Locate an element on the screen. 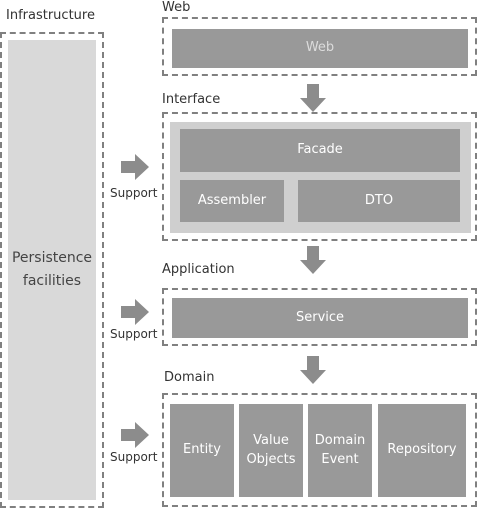  web-layer-title: Web is located at coordinates (176, 7).